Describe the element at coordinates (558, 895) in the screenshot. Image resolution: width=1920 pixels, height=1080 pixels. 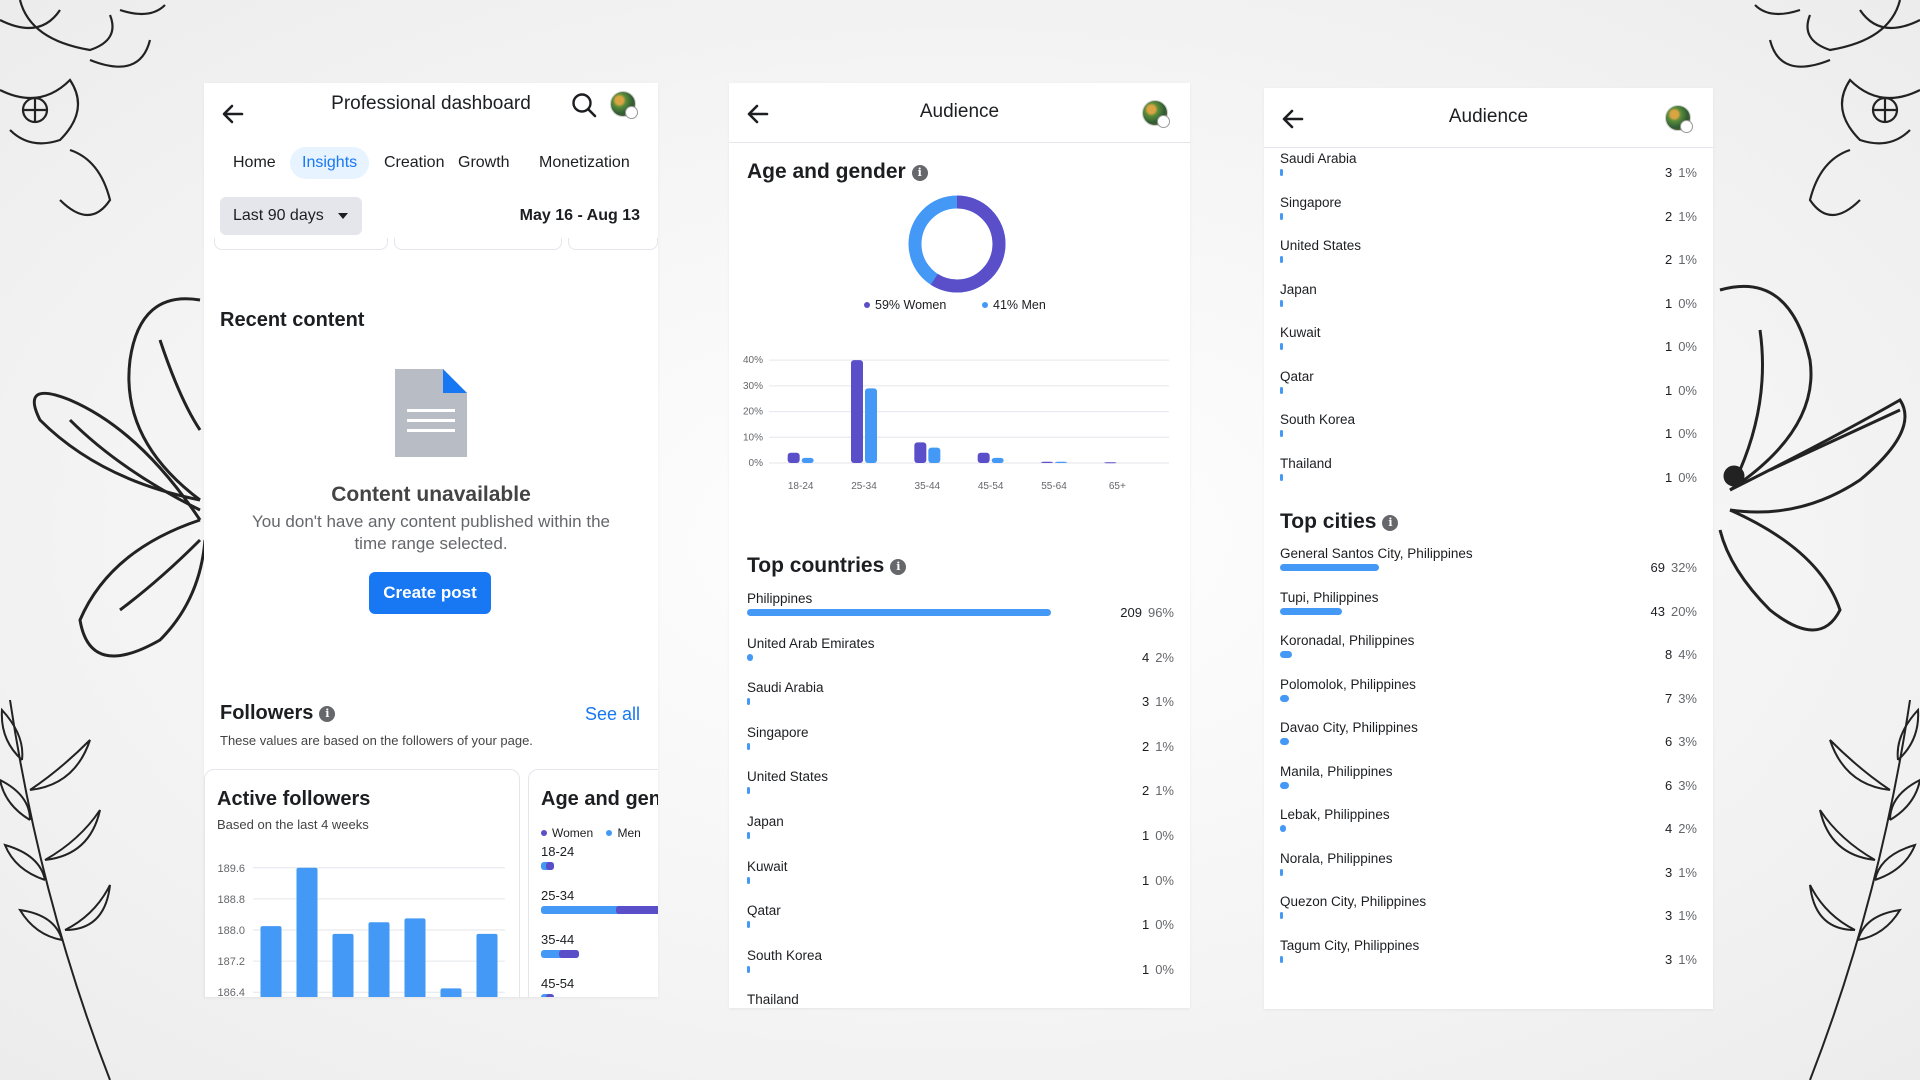
I see `age-row-label: 25-34` at that location.